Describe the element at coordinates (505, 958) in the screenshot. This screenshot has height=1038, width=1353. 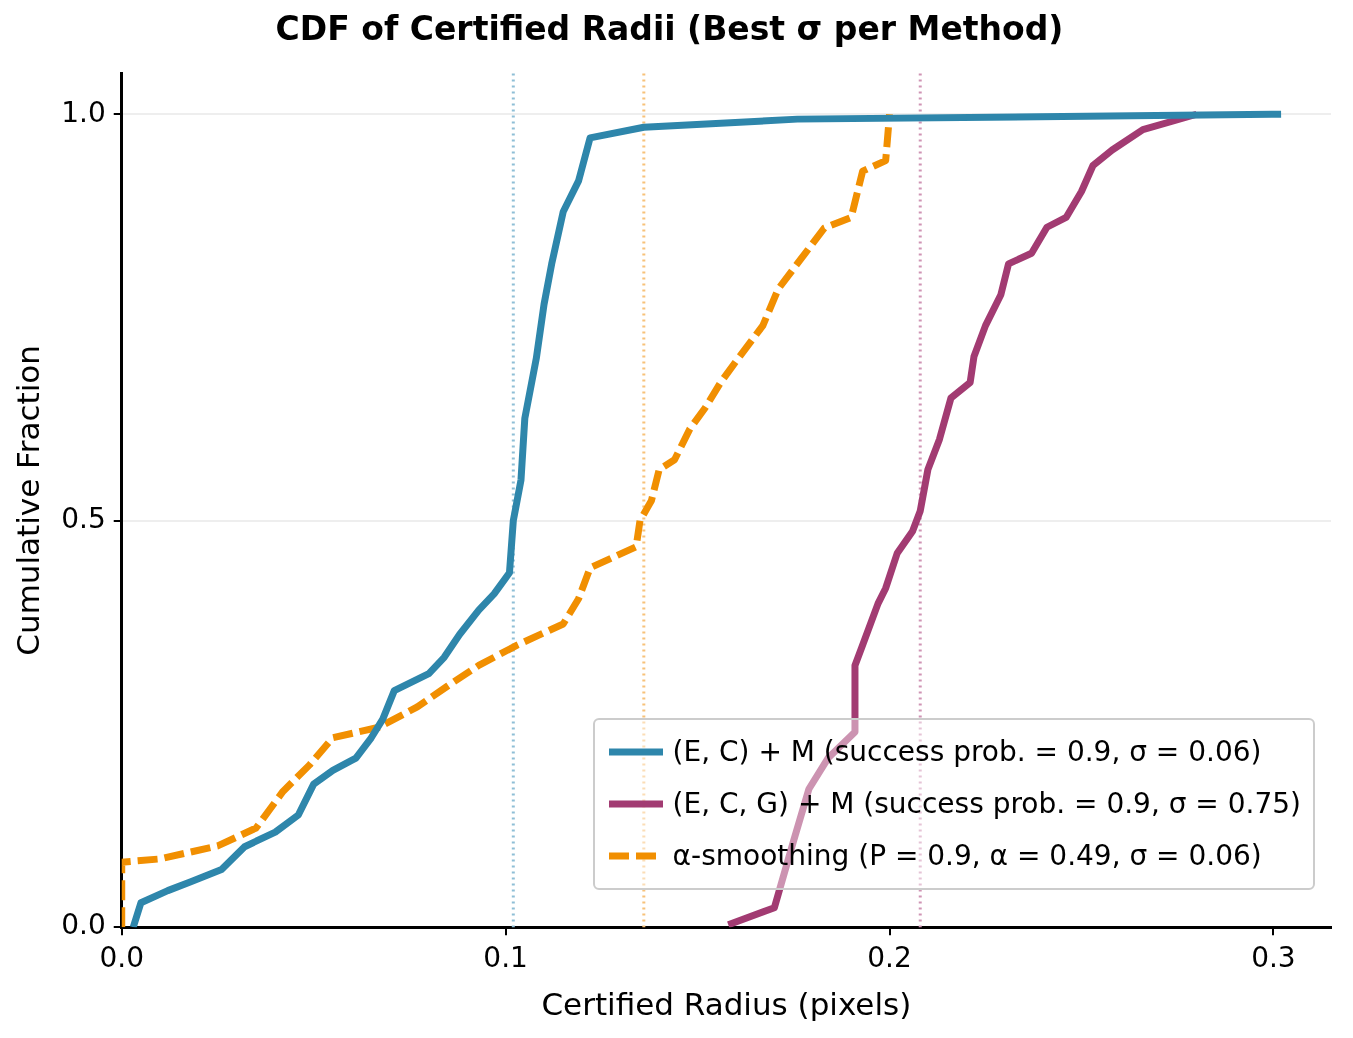
I see `x-tick-label: 0.1` at that location.